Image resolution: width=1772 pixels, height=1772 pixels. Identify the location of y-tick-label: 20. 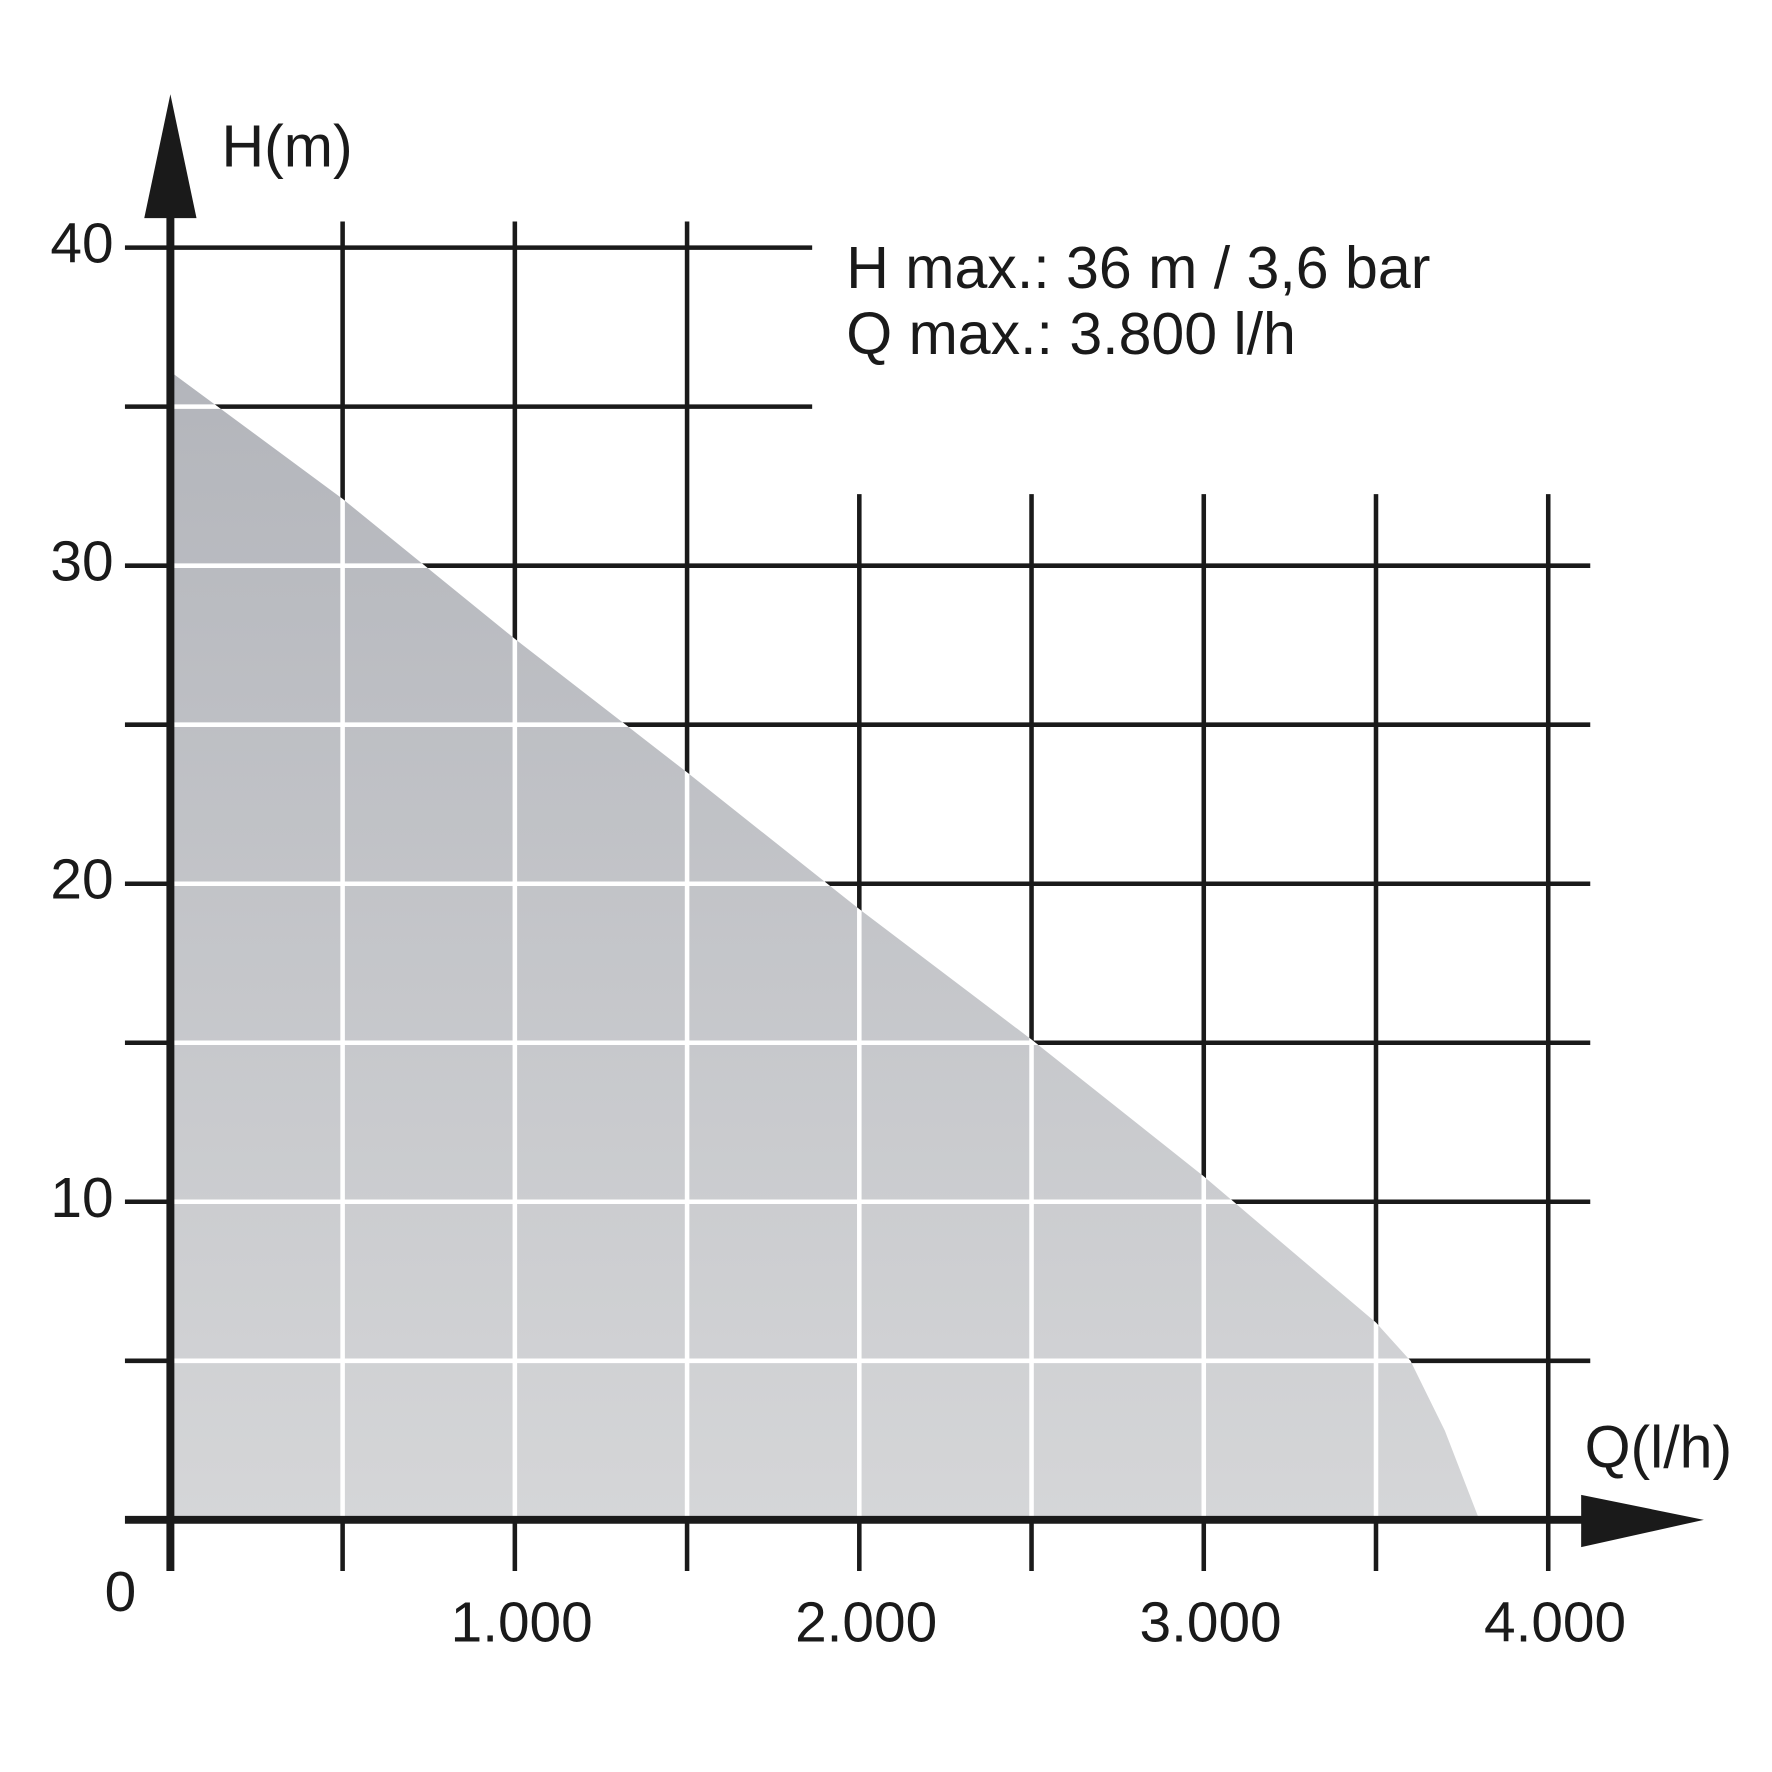
(81, 880).